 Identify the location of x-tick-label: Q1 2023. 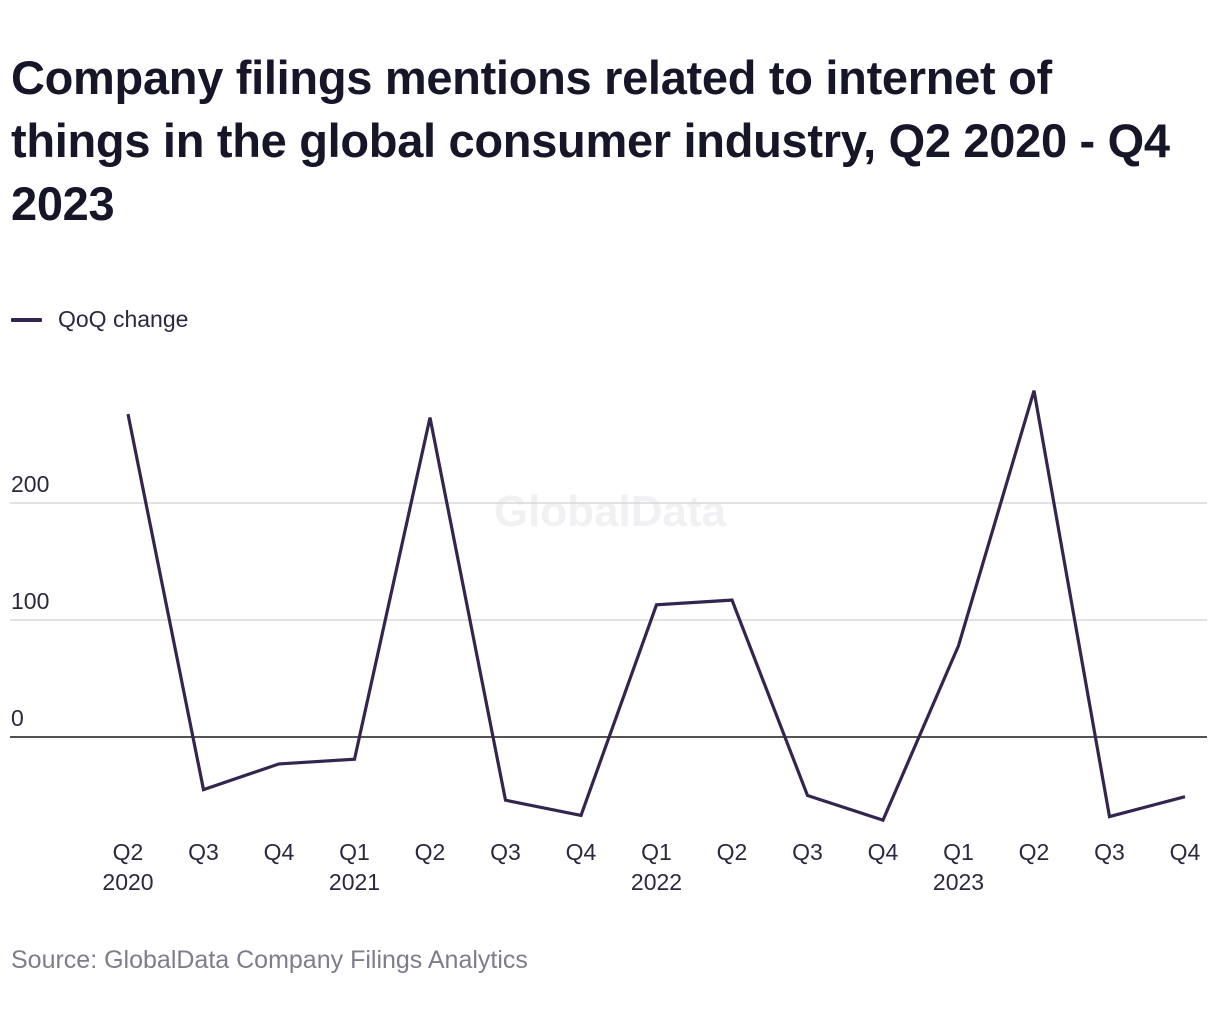
(958, 867).